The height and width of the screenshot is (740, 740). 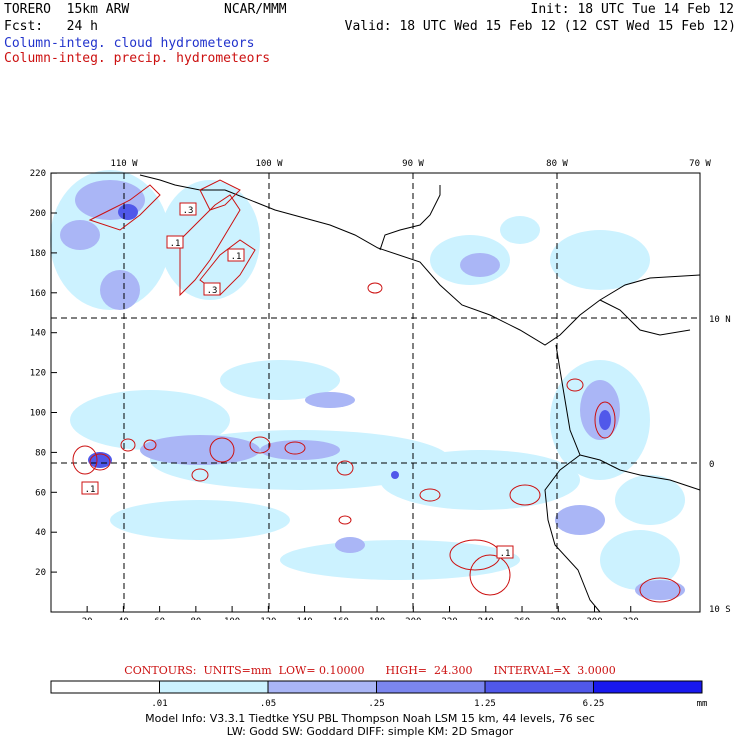 What do you see at coordinates (137, 58) in the screenshot?
I see `field-precip-title: Column-integ. precip. hydrometeors` at bounding box center [137, 58].